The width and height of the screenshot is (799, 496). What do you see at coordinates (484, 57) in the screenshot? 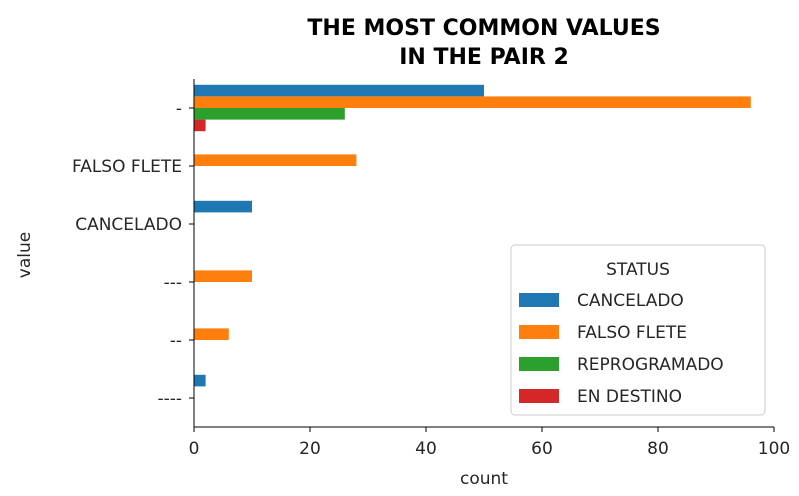
I see `chart-title-line-2: IN THE PAIR 2` at bounding box center [484, 57].